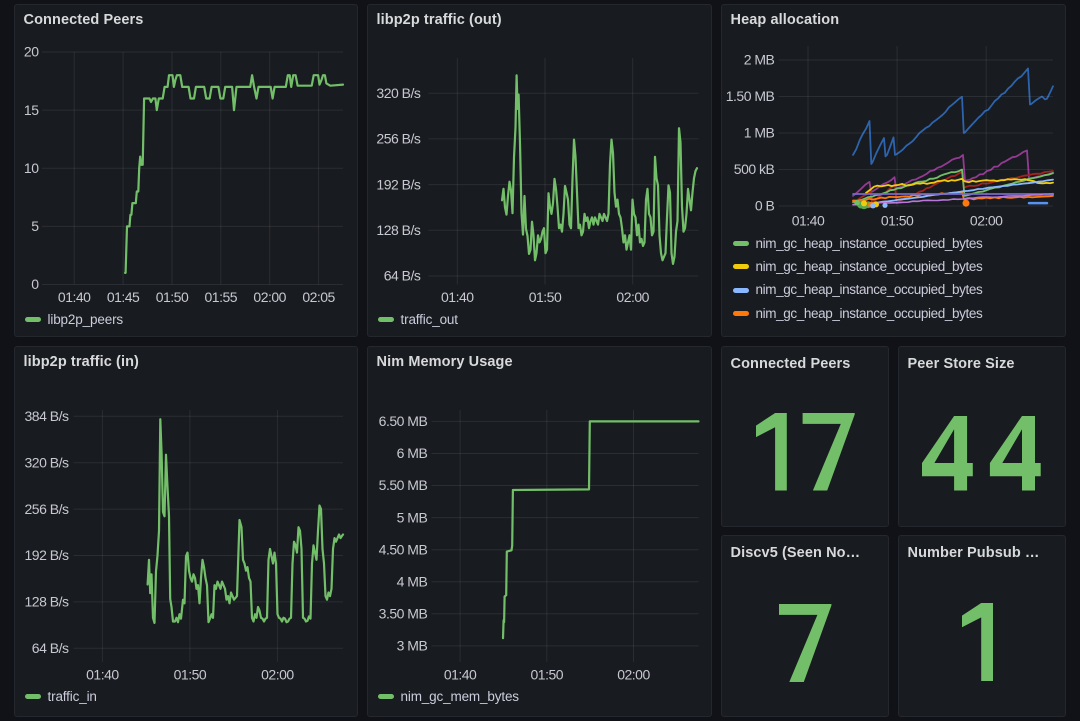 This screenshot has width=1080, height=721. Describe the element at coordinates (750, 96) in the screenshot. I see `svg-text: 1.50 MB` at that location.